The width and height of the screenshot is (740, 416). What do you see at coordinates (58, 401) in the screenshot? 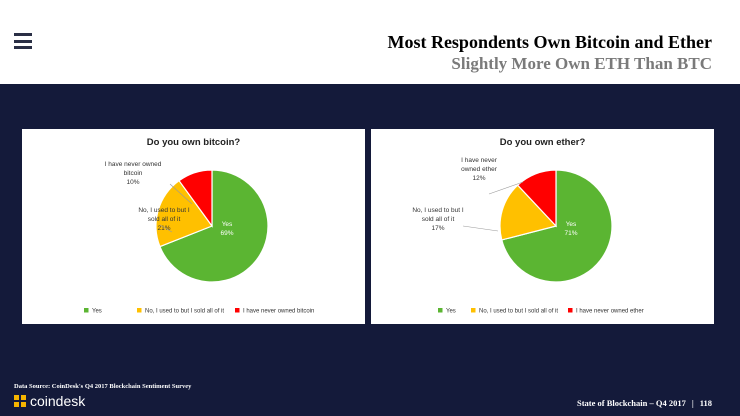
I see `coindesk-logo-text: coindesk` at bounding box center [58, 401].